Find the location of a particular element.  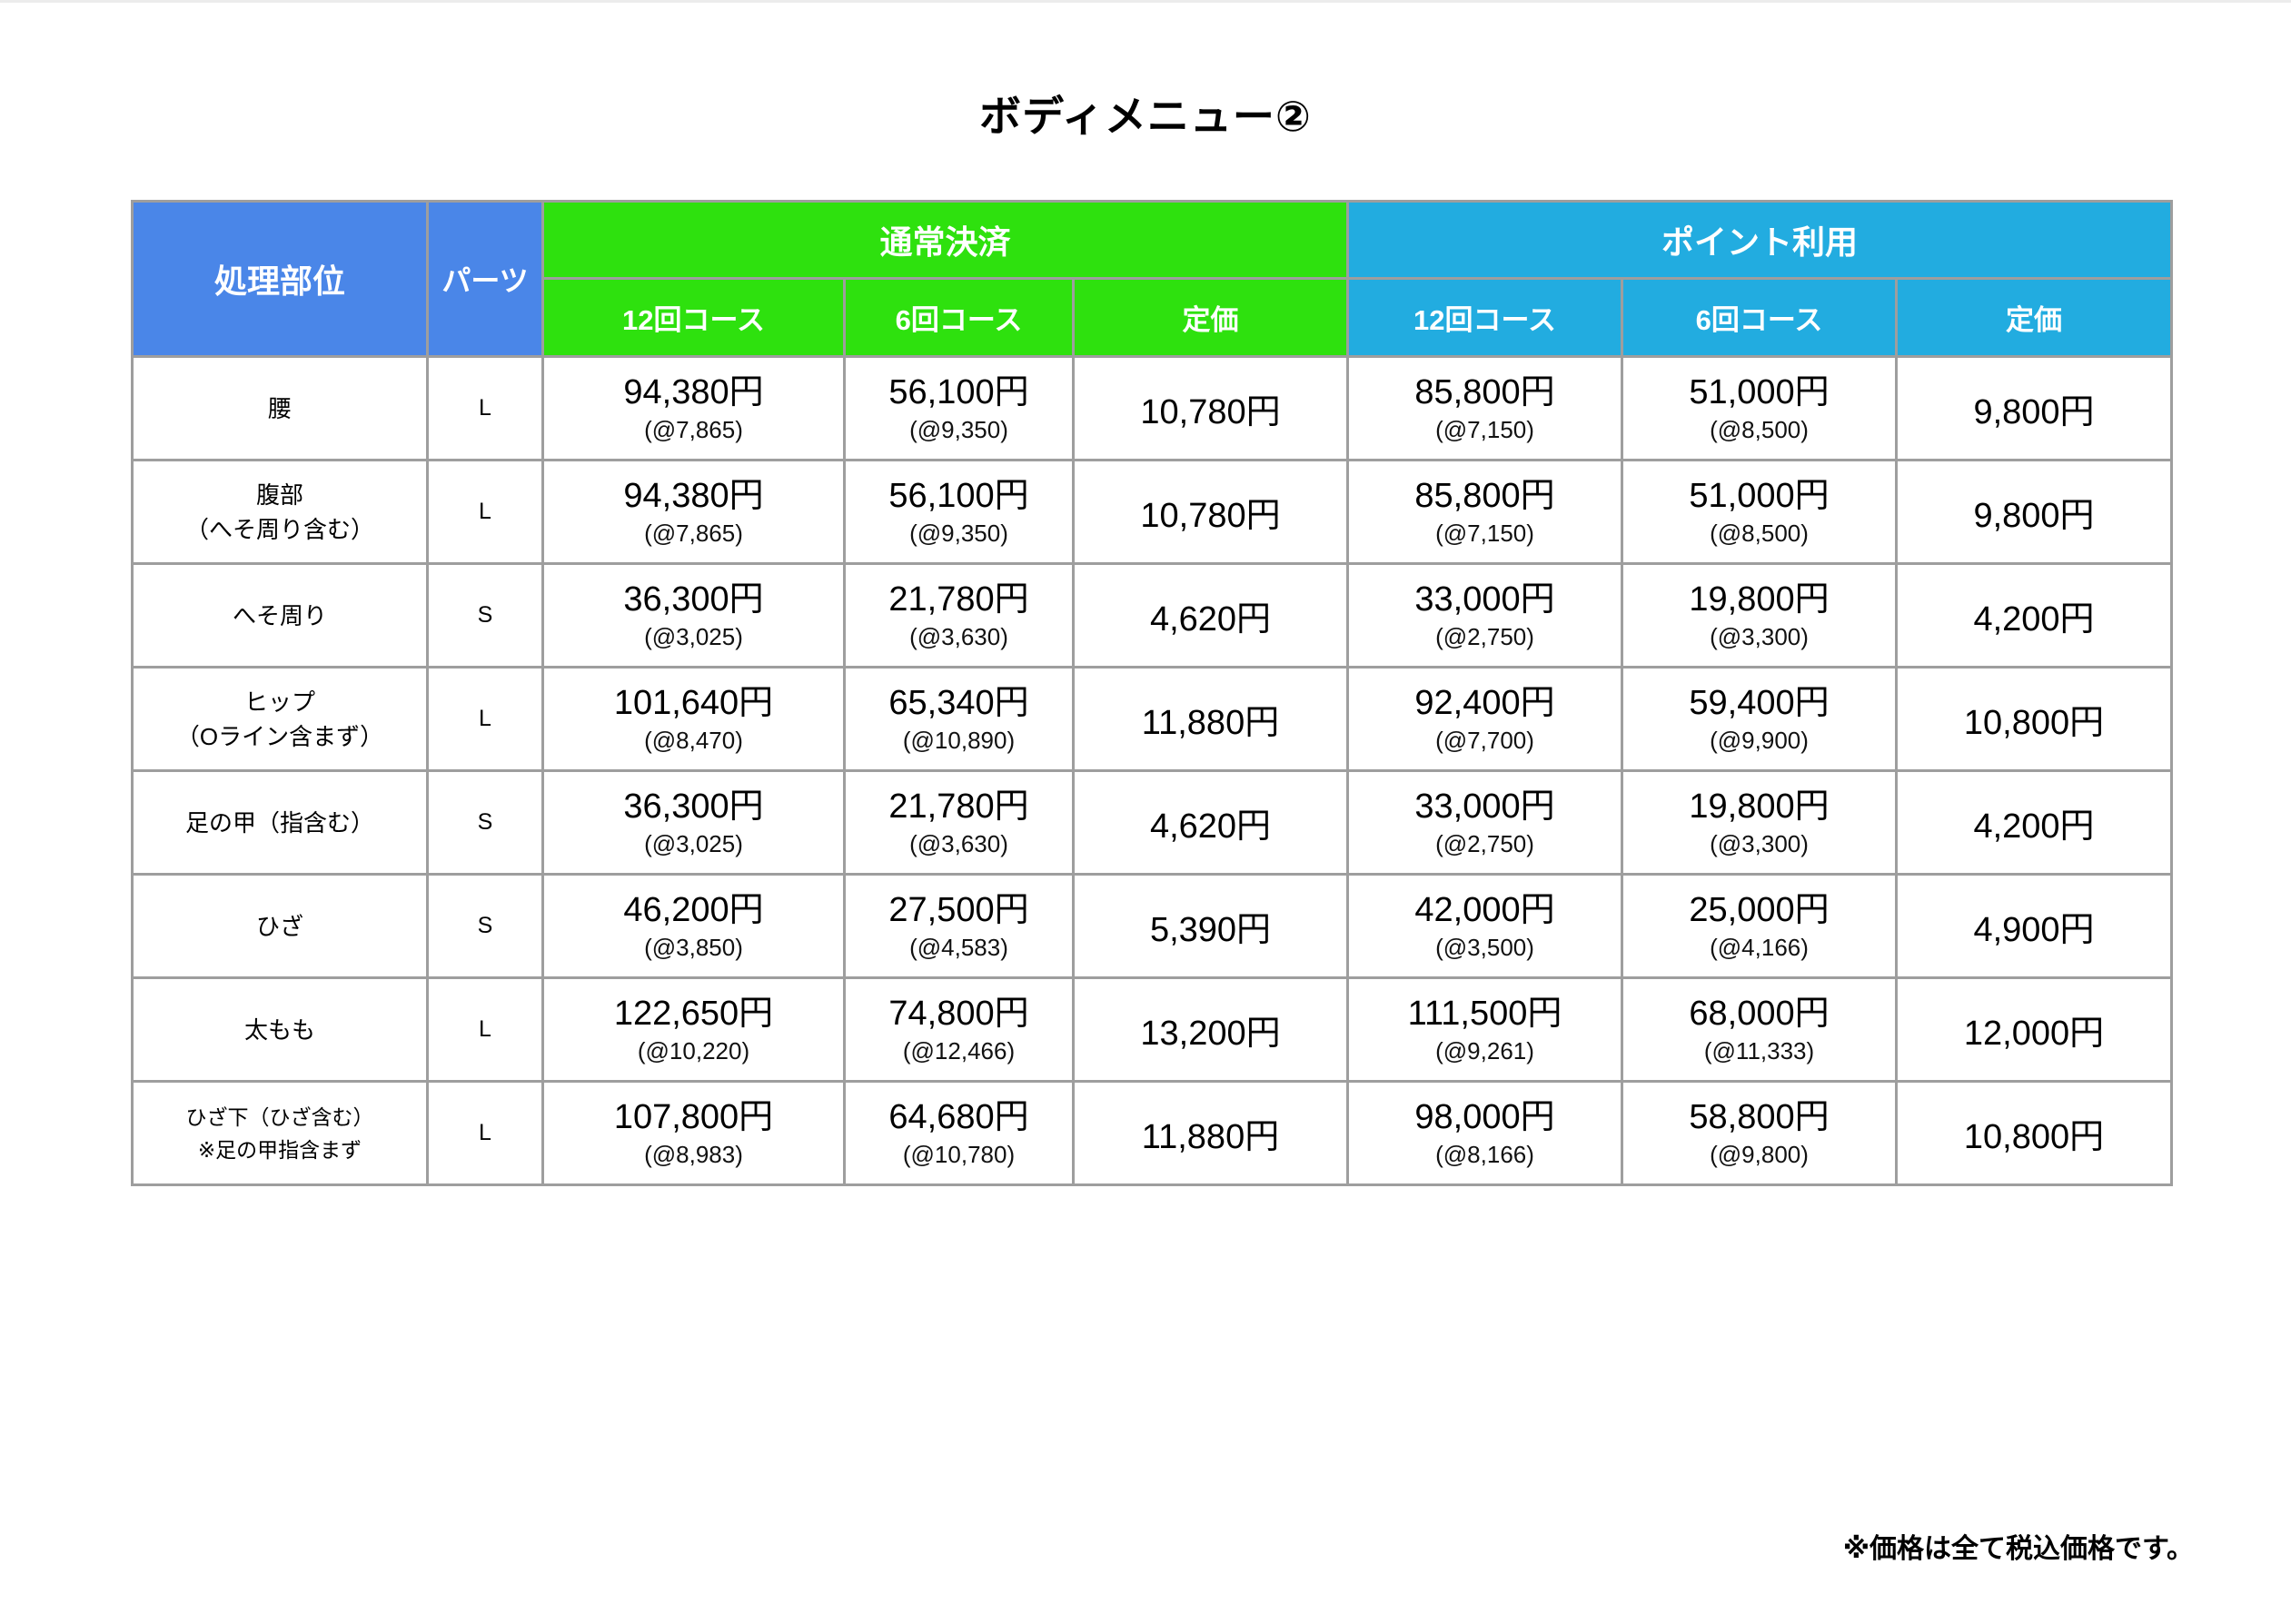

price: 51,000円 is located at coordinates (1759, 391).